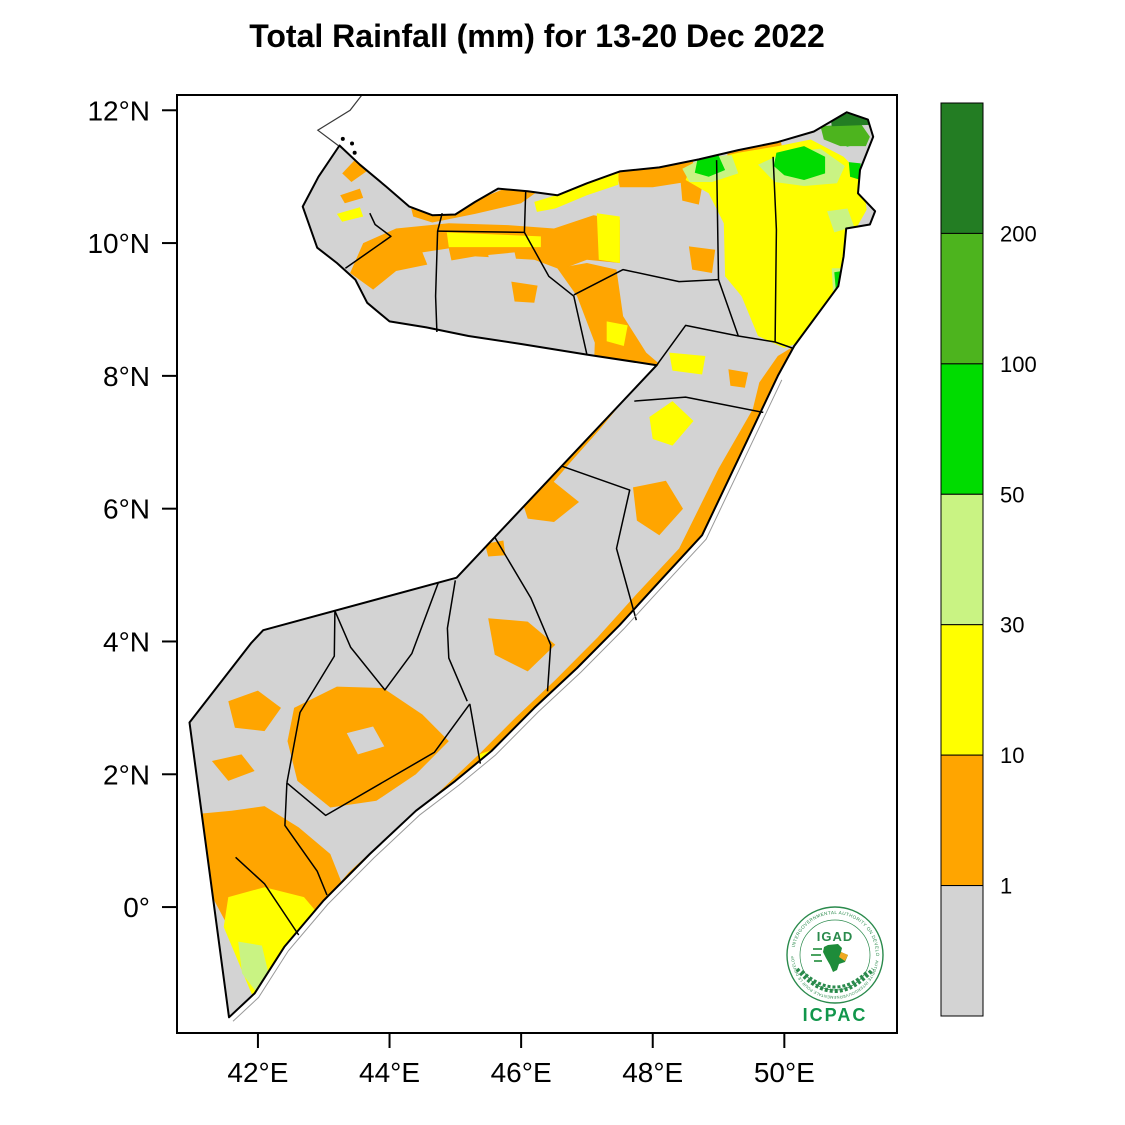  I want to click on logo-icpac-caption: ICPAC, so click(835, 1015).